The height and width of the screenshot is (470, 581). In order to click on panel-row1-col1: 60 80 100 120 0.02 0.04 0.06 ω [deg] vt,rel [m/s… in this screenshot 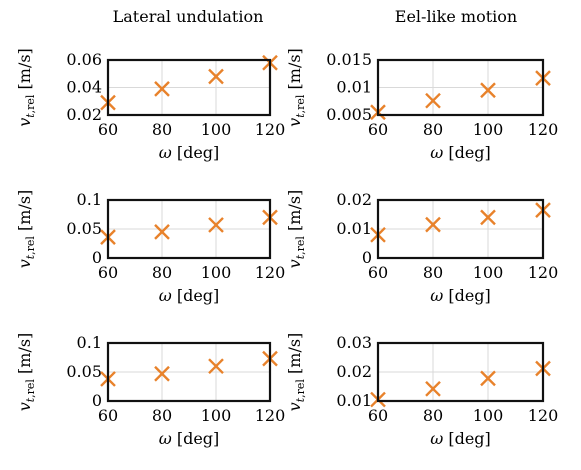, I will do `click(150, 105)`.